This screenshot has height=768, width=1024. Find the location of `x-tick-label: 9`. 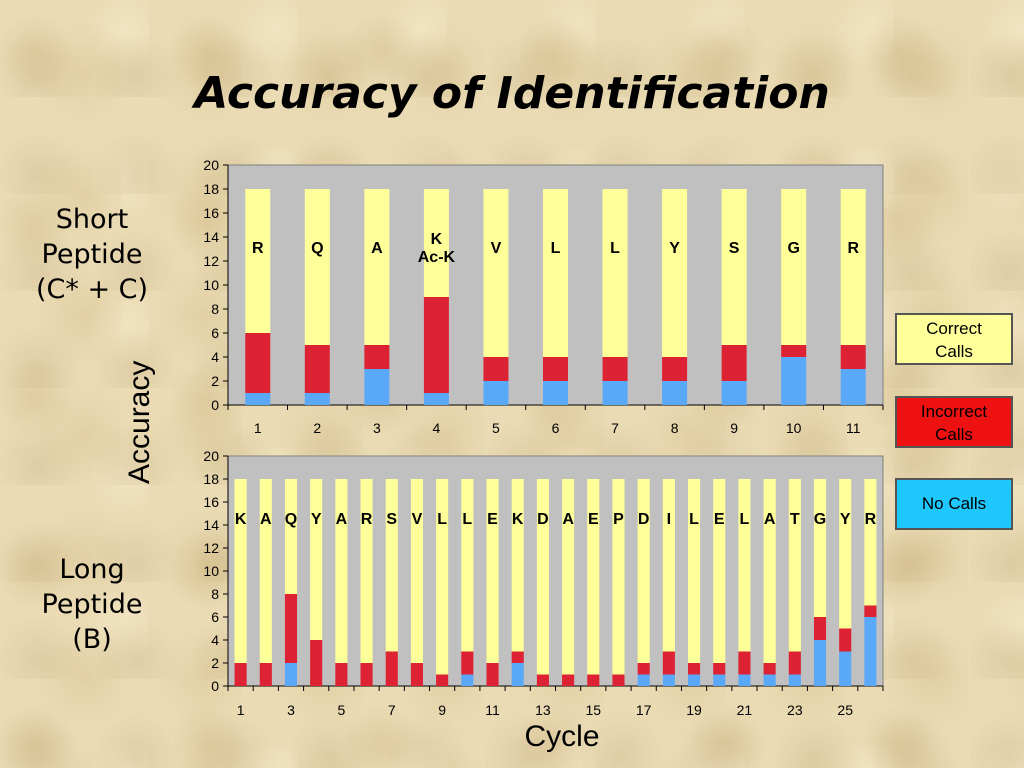

x-tick-label: 9 is located at coordinates (734, 428).